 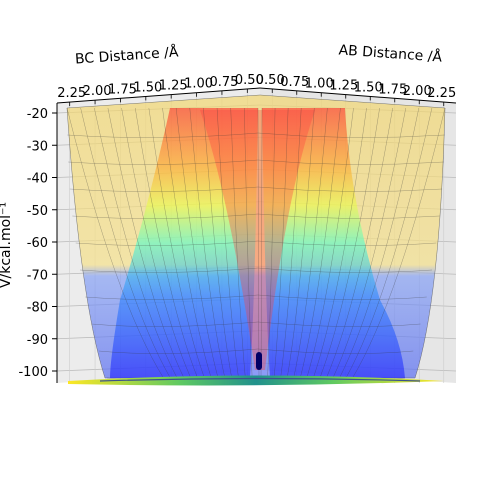 What do you see at coordinates (223, 82) in the screenshot?
I see `bc-tick-label: 0.75` at bounding box center [223, 82].